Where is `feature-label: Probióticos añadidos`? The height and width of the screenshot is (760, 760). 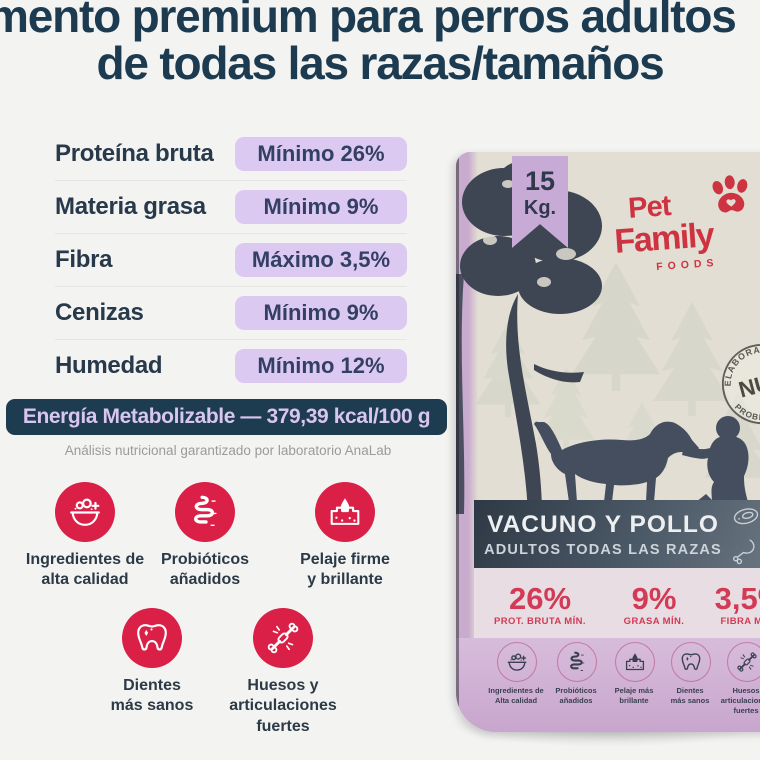
feature-label: Probióticos añadidos is located at coordinates (576, 695).